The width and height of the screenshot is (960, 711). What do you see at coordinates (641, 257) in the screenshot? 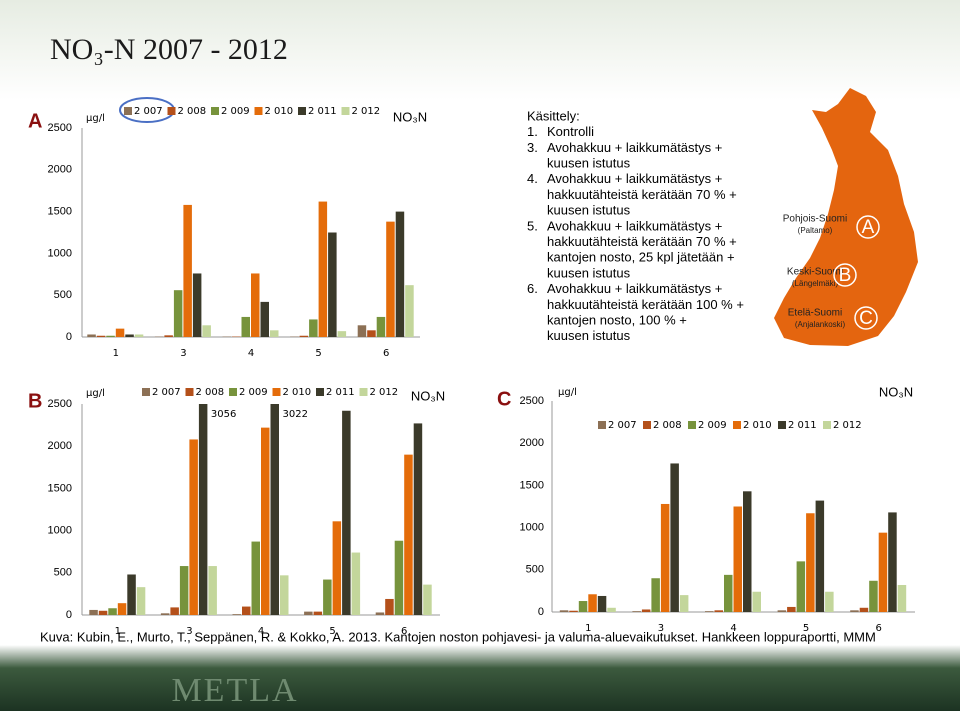
I see `treatment-line: kantojen nosto, 25 kpl jätetään +` at bounding box center [641, 257].